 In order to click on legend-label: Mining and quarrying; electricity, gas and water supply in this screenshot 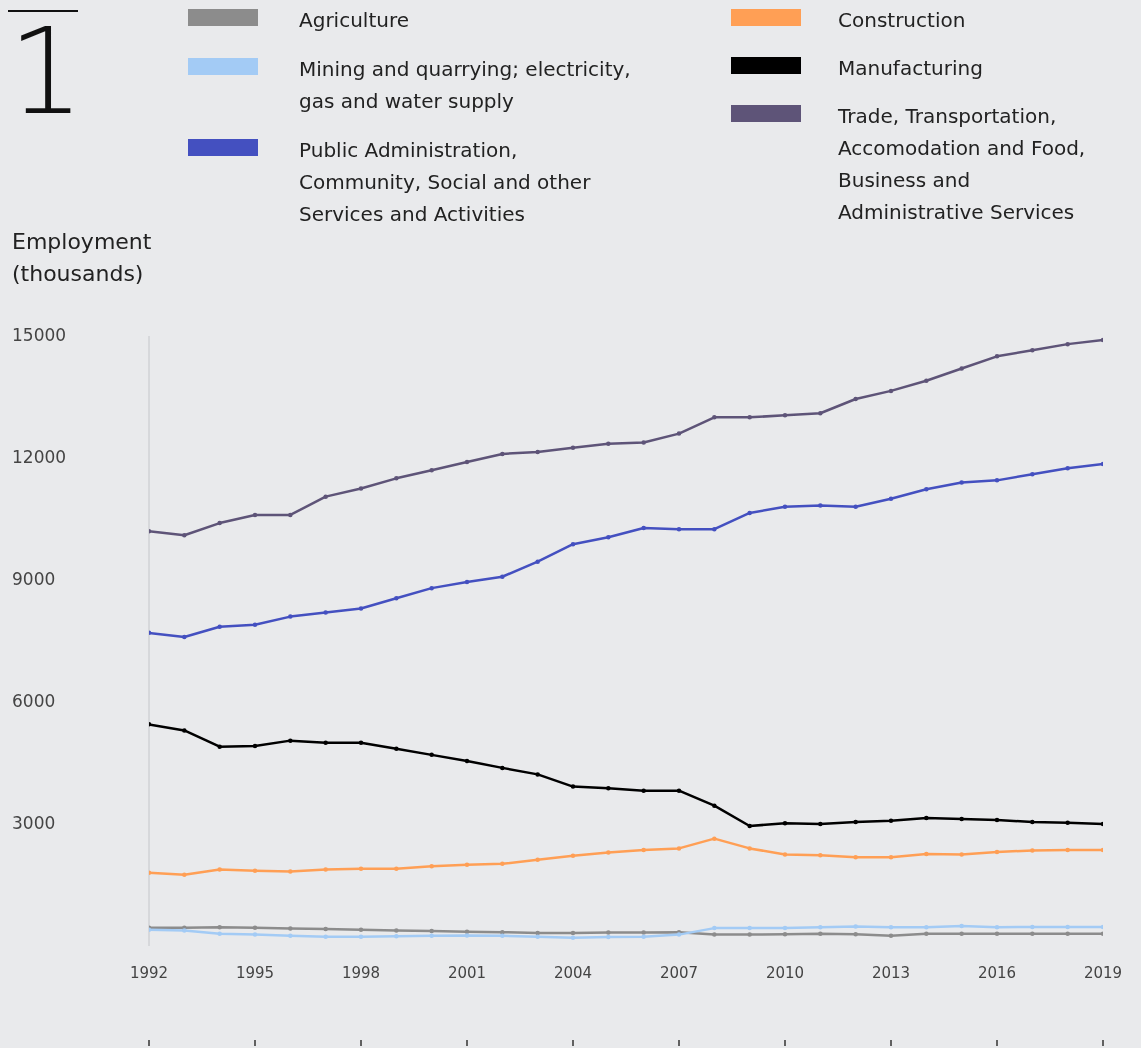, I will do `click(465, 85)`.